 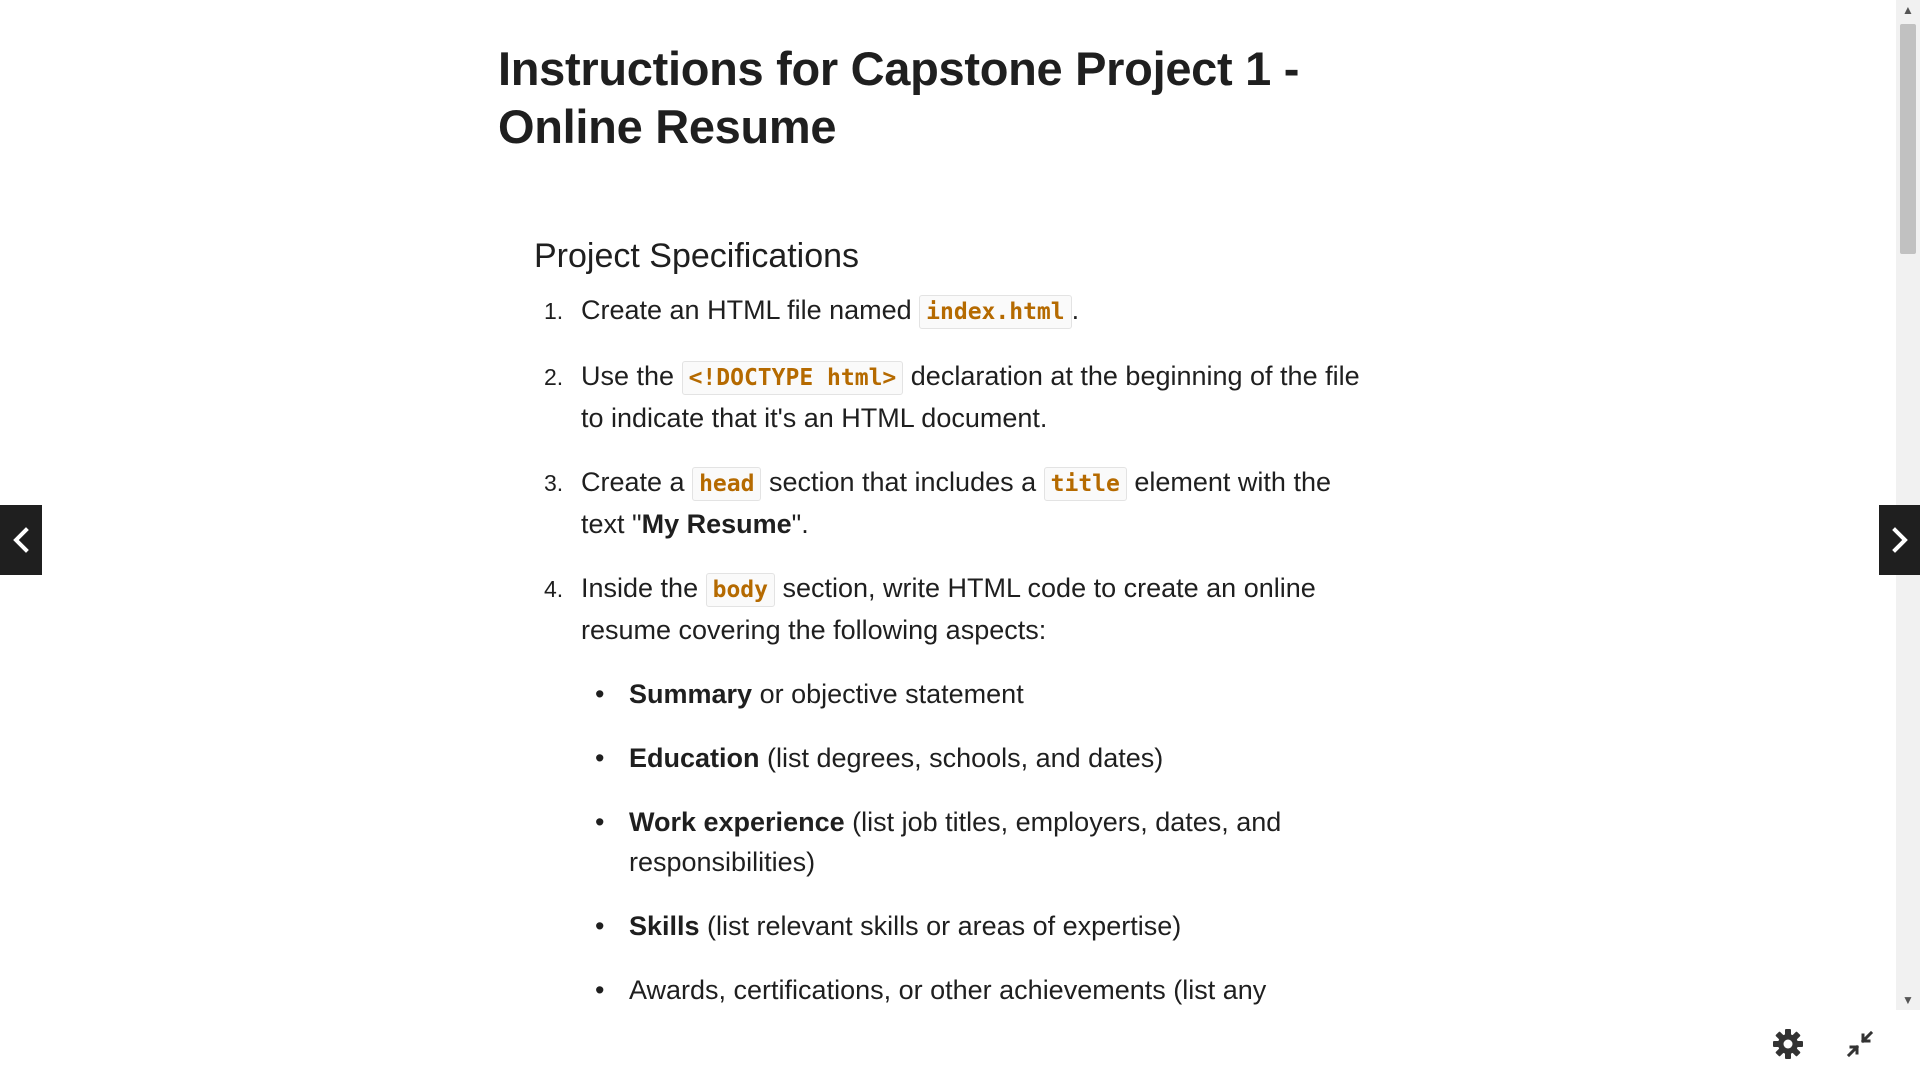 What do you see at coordinates (554, 483) in the screenshot?
I see `step-number: 3.` at bounding box center [554, 483].